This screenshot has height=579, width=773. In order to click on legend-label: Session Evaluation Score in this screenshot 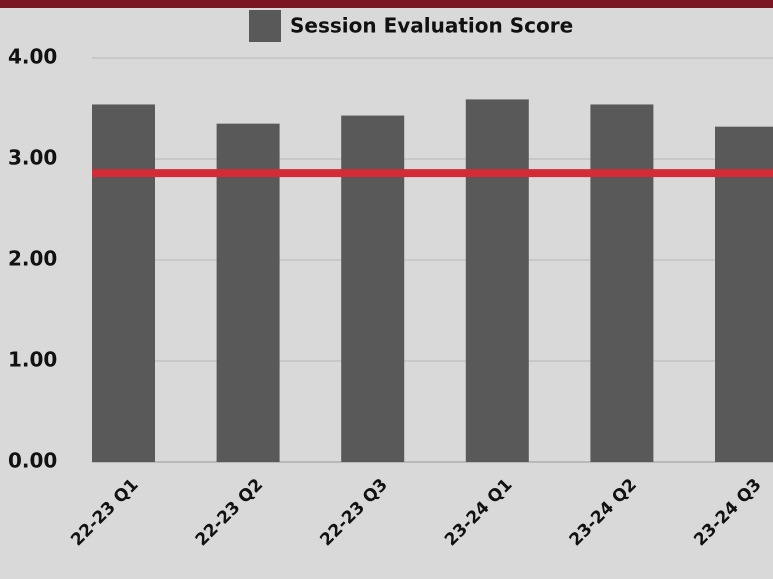, I will do `click(431, 26)`.